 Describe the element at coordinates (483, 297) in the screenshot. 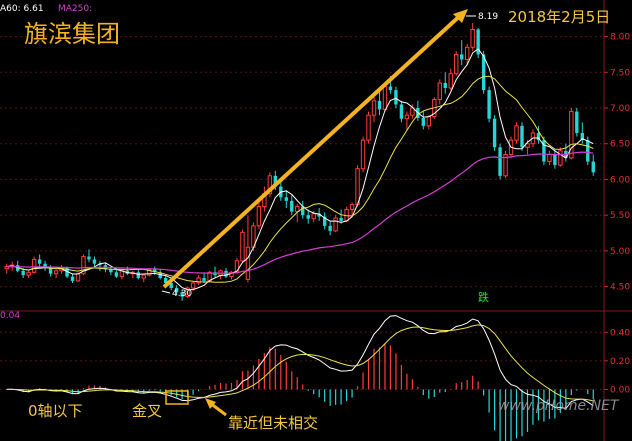

I see `drop-marker: 跌` at that location.